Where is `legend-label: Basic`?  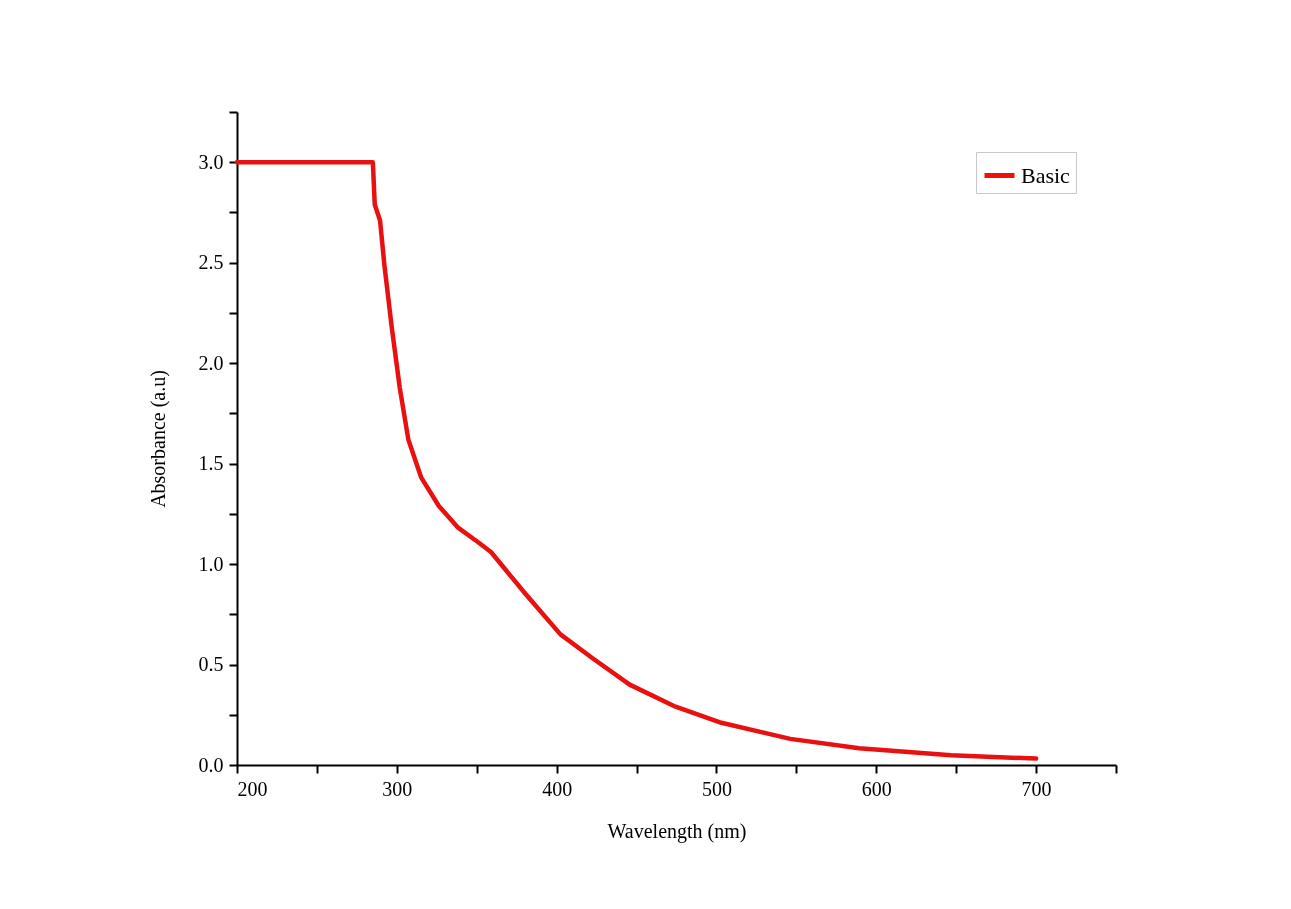
legend-label: Basic is located at coordinates (1046, 175).